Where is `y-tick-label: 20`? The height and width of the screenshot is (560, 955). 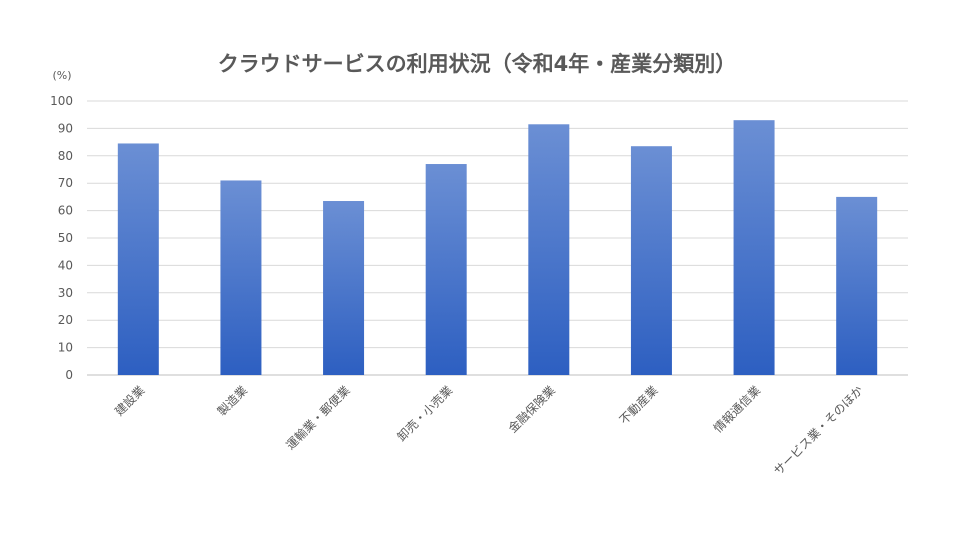 y-tick-label: 20 is located at coordinates (65, 320).